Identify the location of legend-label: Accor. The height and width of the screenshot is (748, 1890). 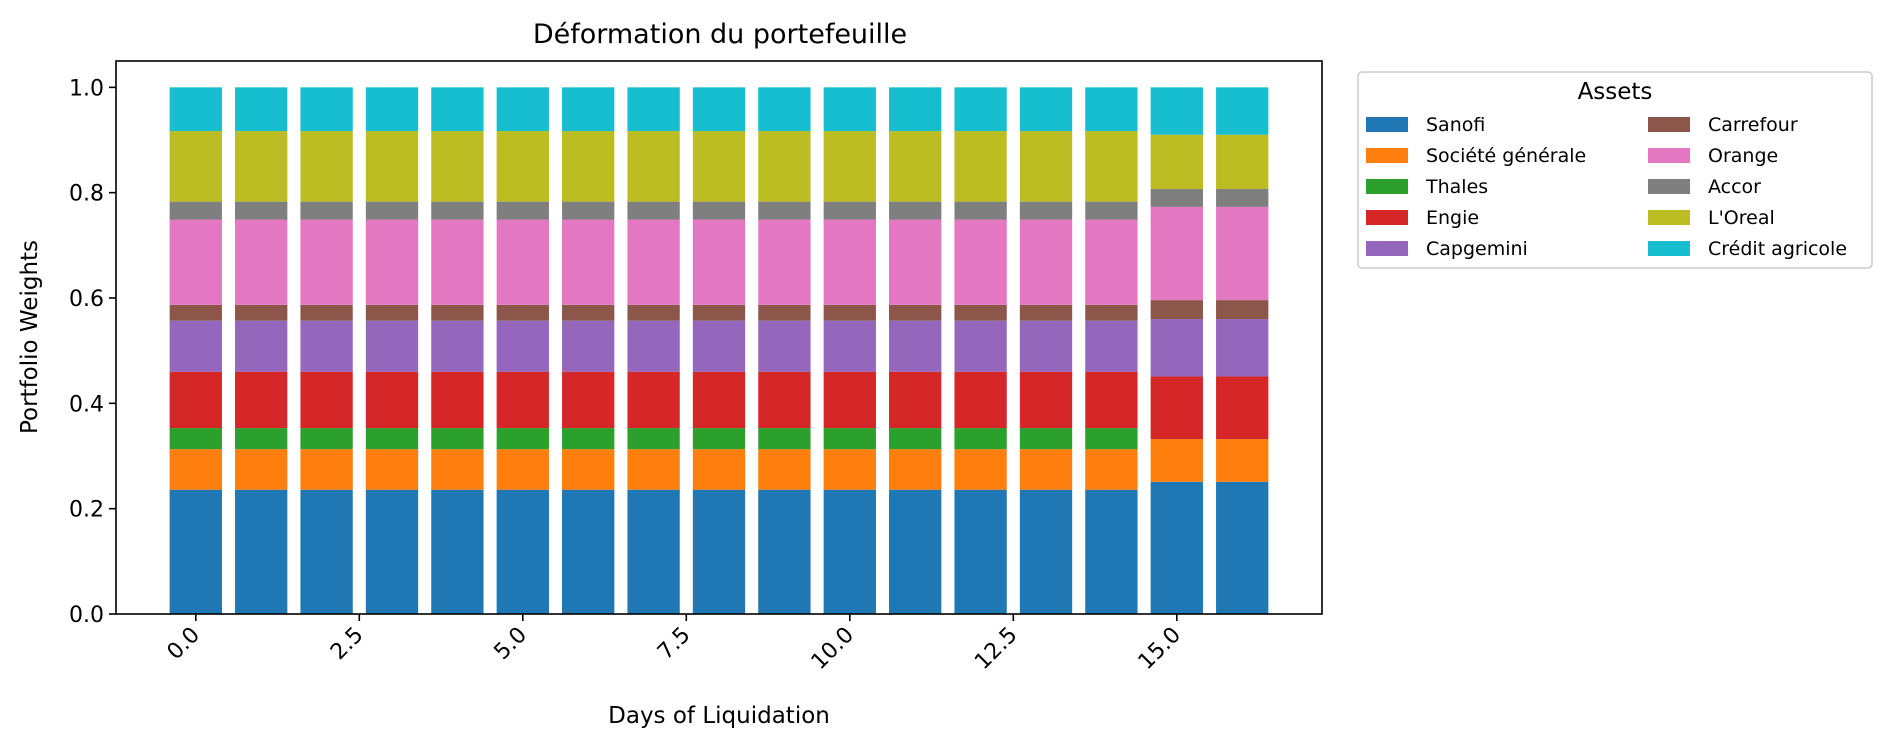
(1734, 187).